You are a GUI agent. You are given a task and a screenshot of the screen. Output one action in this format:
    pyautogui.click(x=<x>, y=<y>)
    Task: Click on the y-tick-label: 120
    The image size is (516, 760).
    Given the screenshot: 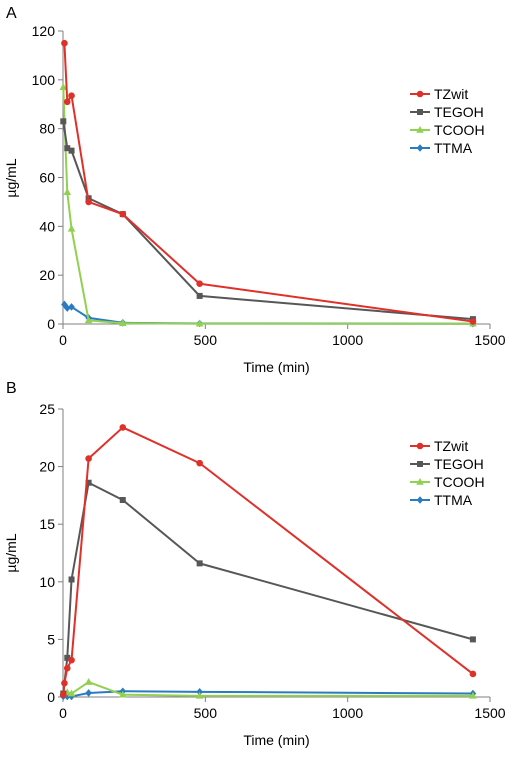 What is the action you would take?
    pyautogui.click(x=44, y=31)
    